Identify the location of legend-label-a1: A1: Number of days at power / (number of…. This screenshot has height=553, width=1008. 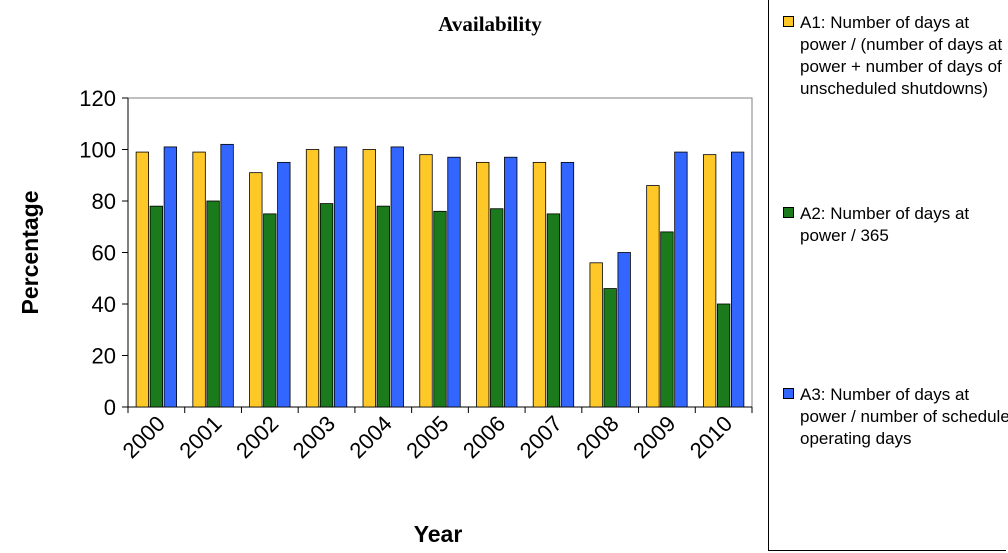
(901, 55).